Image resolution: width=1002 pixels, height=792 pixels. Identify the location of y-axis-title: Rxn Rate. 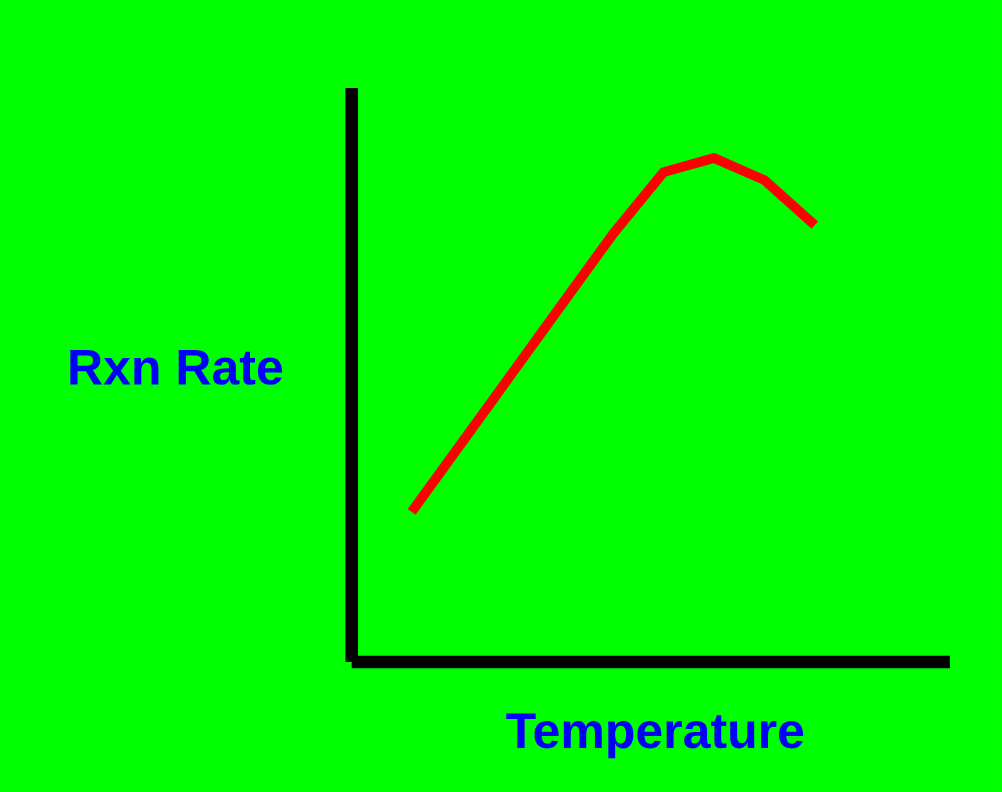
(176, 367).